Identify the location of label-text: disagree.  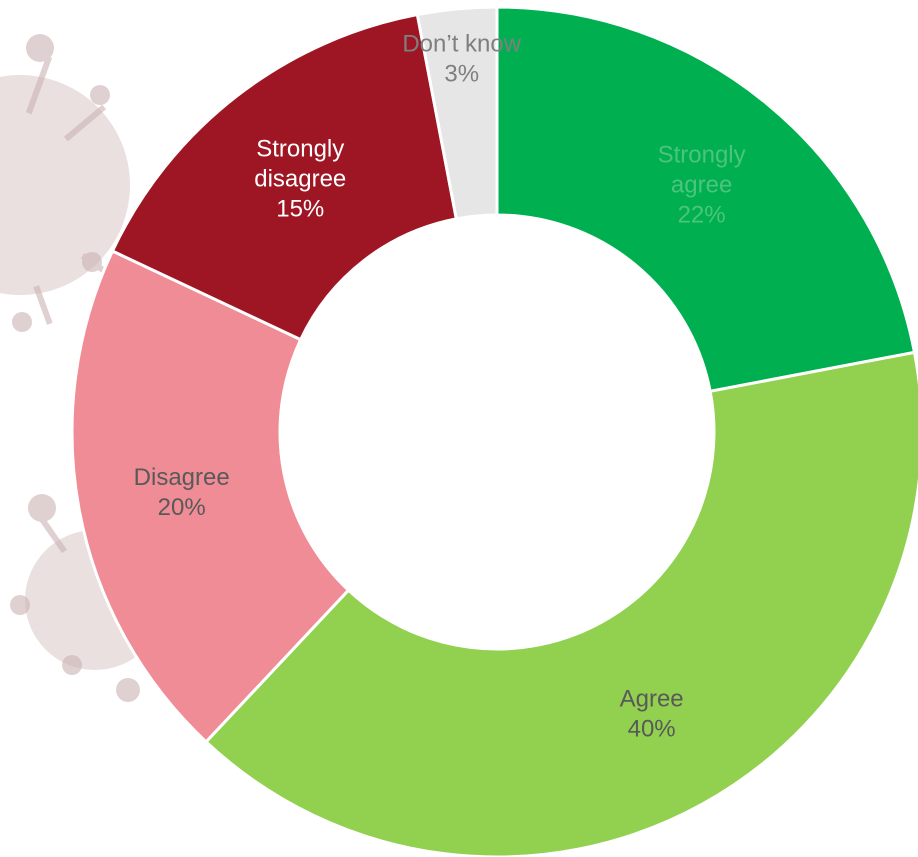
(300, 178).